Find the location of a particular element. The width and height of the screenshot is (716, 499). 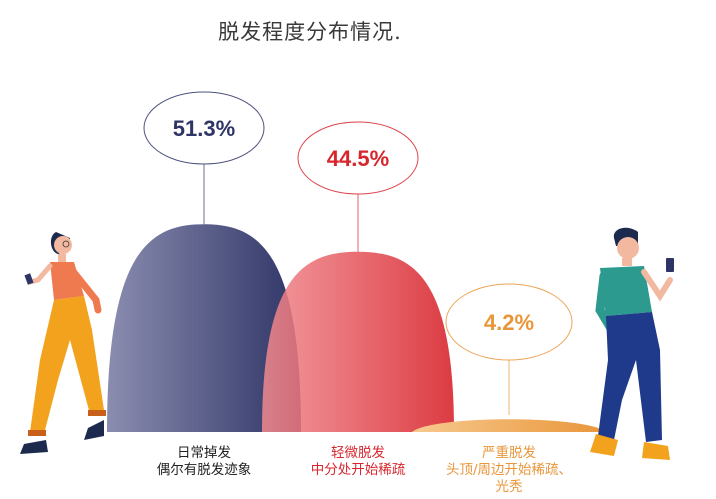

value-label-1: 51.3% is located at coordinates (204, 128).